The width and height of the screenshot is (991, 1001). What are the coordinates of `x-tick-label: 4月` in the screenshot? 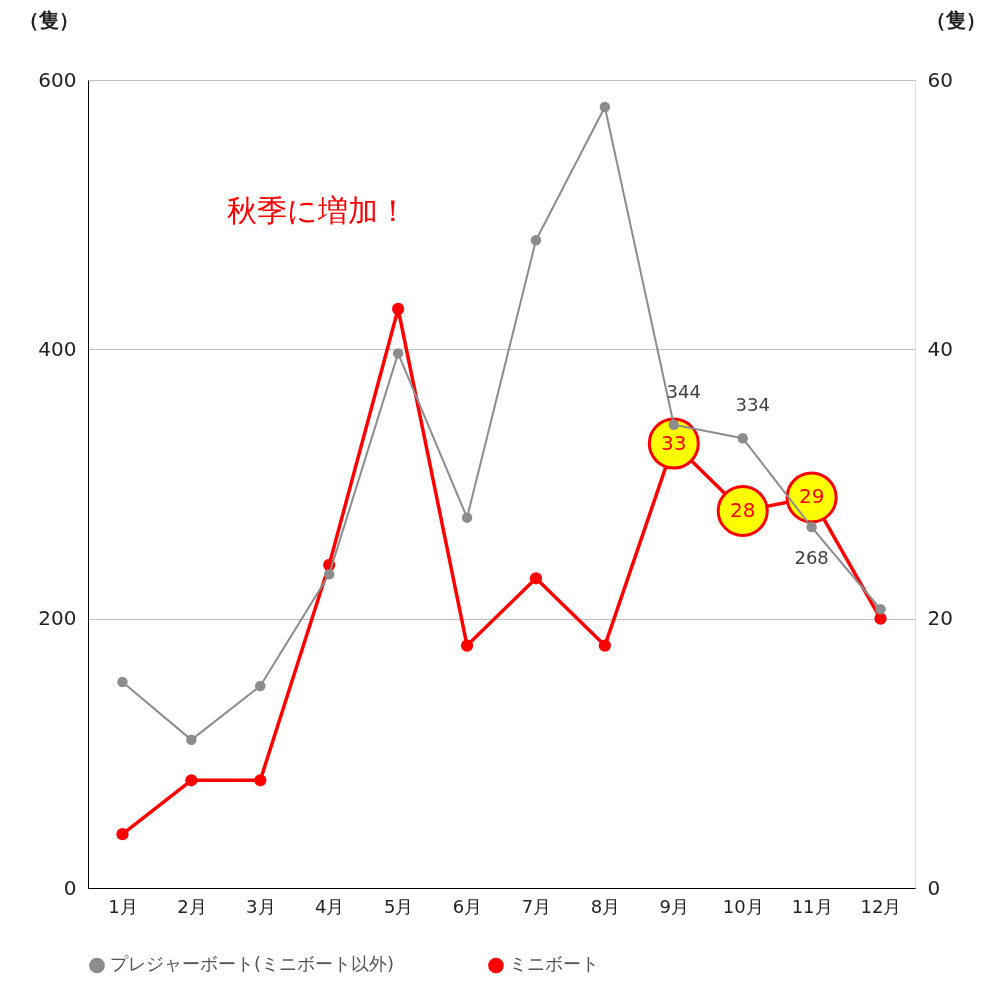 It's located at (329, 906).